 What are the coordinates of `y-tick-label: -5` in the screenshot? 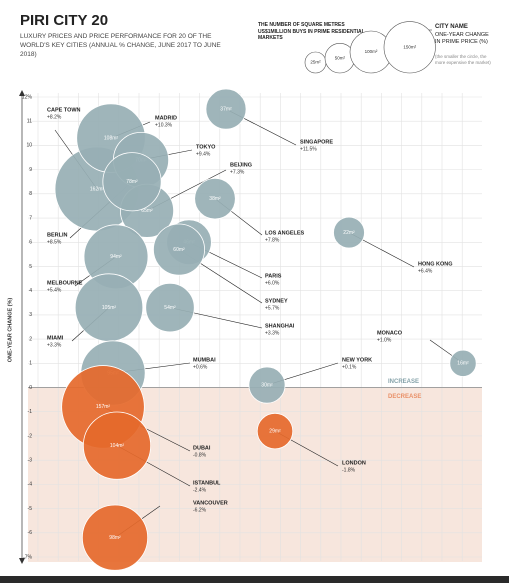 It's located at (30, 509).